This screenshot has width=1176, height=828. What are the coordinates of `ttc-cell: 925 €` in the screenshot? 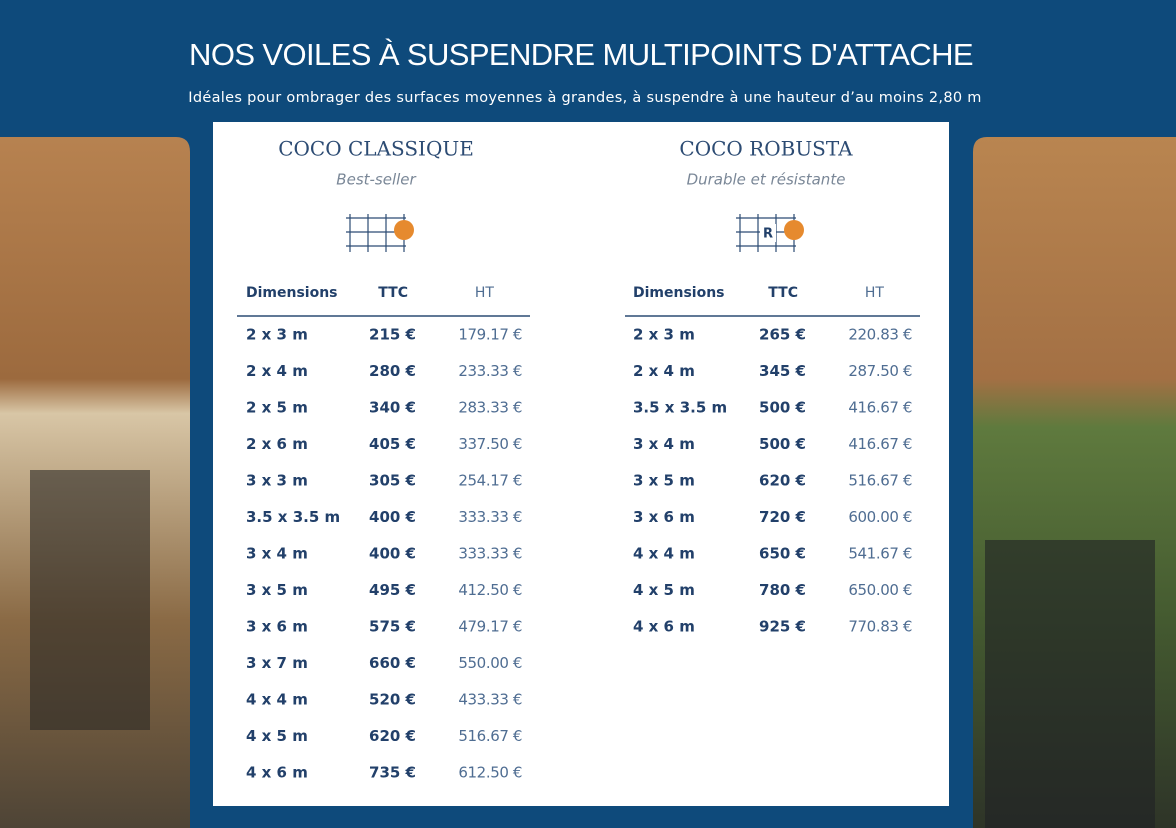 It's located at (782, 627).